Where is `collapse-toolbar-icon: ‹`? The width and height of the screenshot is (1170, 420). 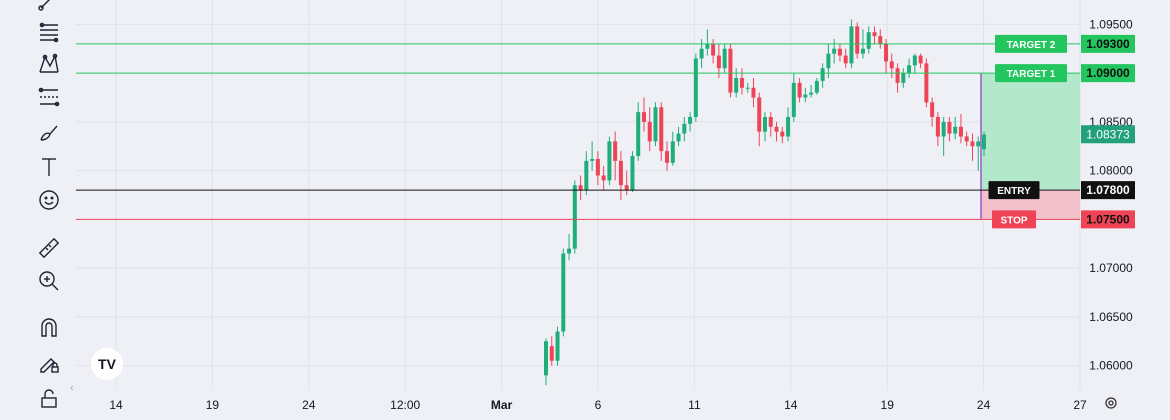 collapse-toolbar-icon: ‹ is located at coordinates (72, 388).